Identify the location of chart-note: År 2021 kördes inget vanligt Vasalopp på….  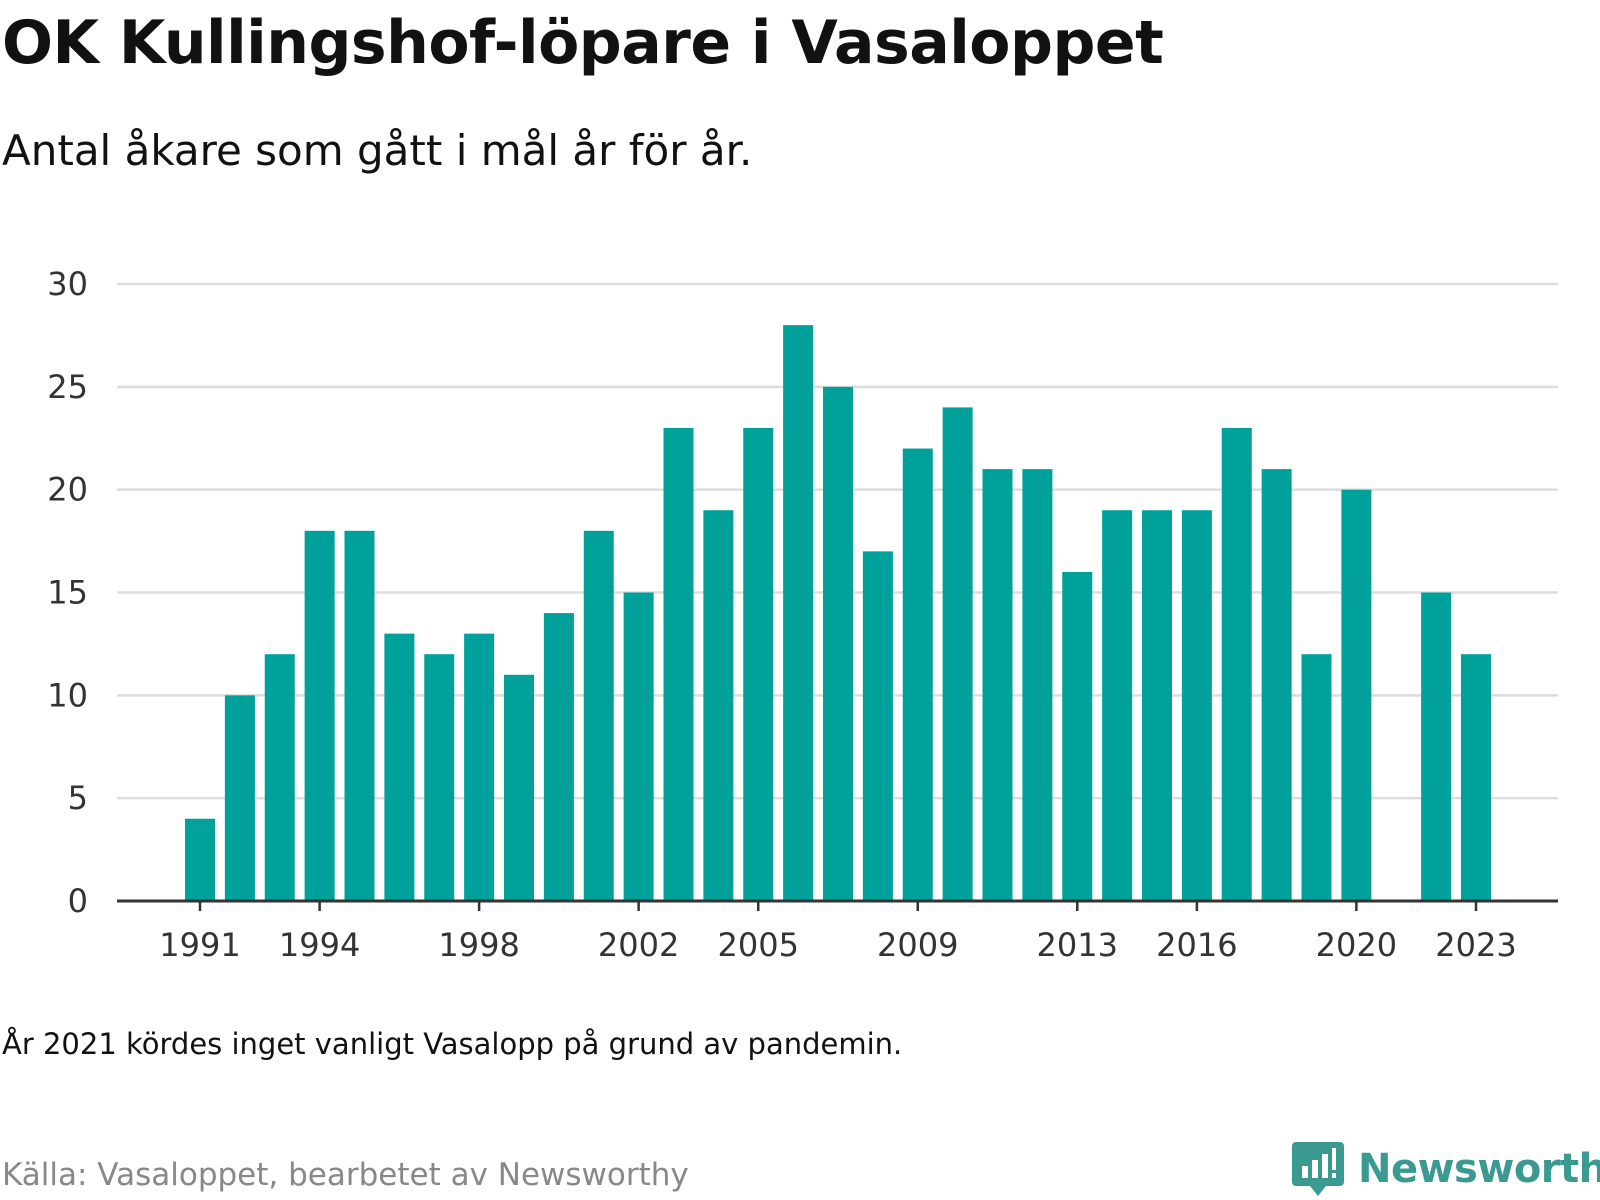
(452, 1044).